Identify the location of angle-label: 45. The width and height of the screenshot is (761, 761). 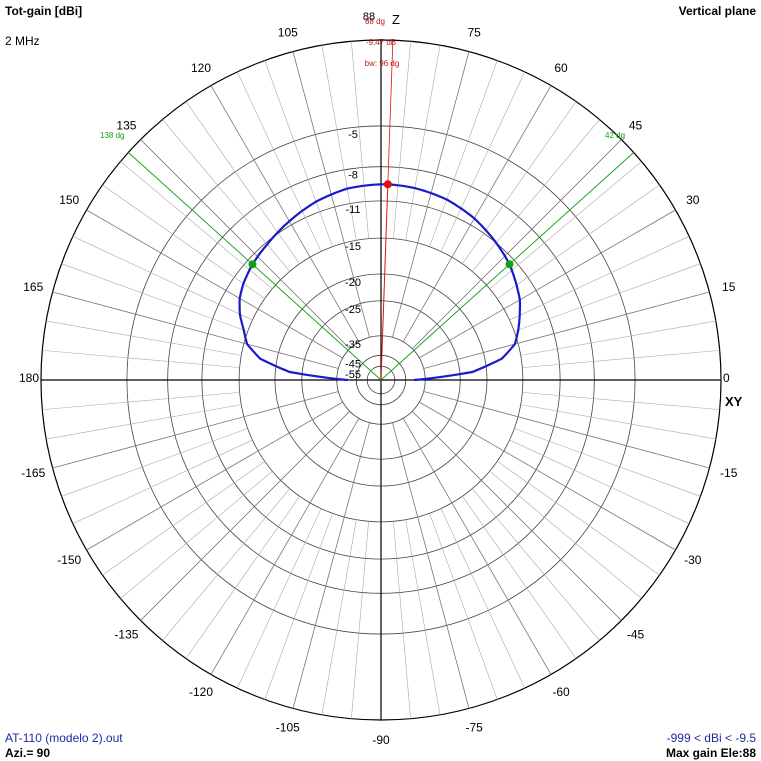
(636, 125).